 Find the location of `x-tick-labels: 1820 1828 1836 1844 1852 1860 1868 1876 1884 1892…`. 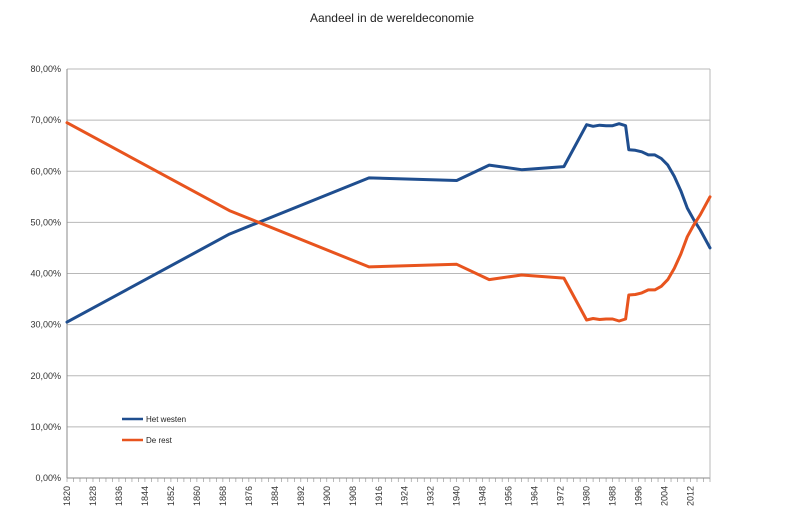

x-tick-labels: 1820 1828 1836 1844 1852 1860 1868 1876 1884 1892… is located at coordinates (379, 496).